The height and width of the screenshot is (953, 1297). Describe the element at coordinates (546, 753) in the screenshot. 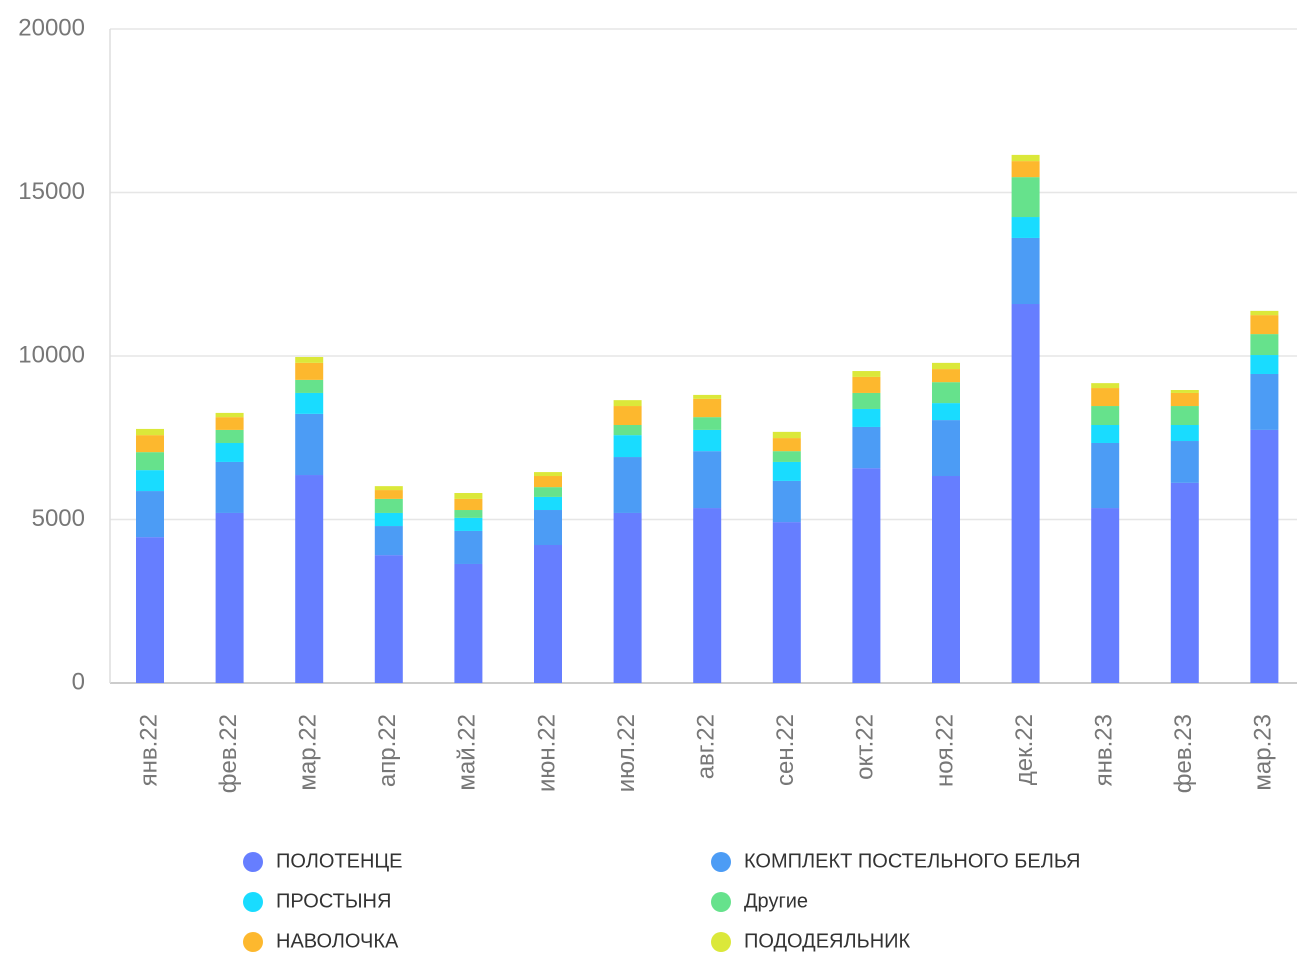

I see `x-tick-label: июн.22` at that location.